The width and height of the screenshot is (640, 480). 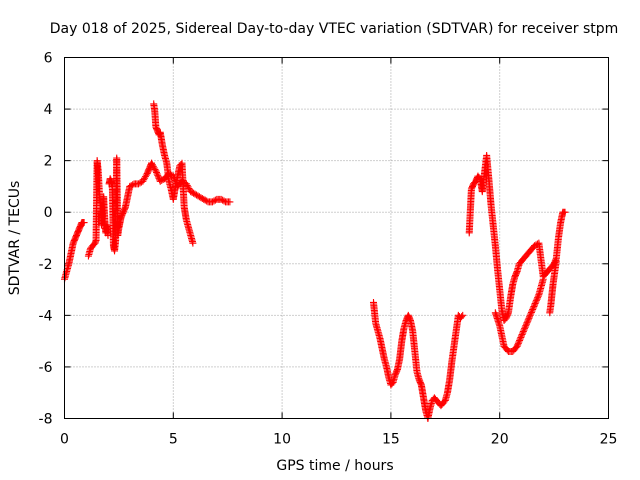 What do you see at coordinates (48, 213) in the screenshot?
I see `y-tick-label: 0` at bounding box center [48, 213].